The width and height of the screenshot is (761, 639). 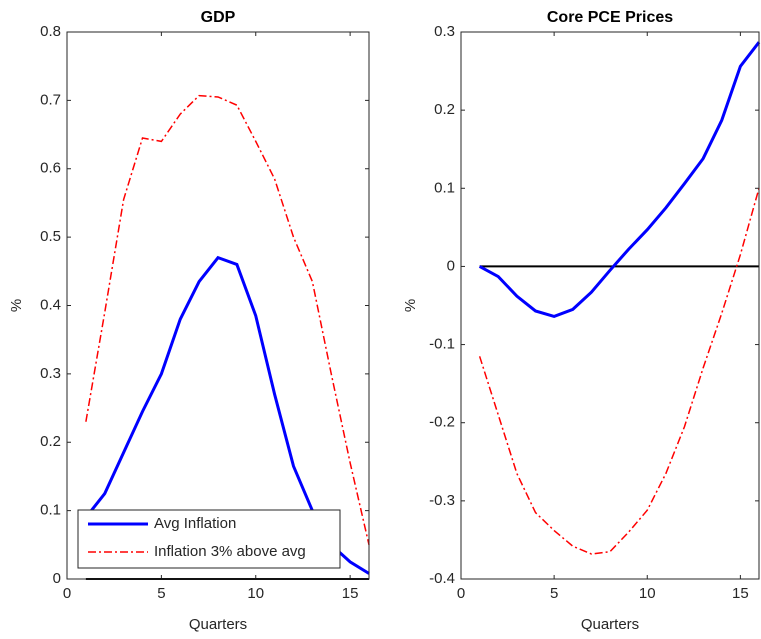 I want to click on y-tick-label: 0.7, so click(x=50, y=99).